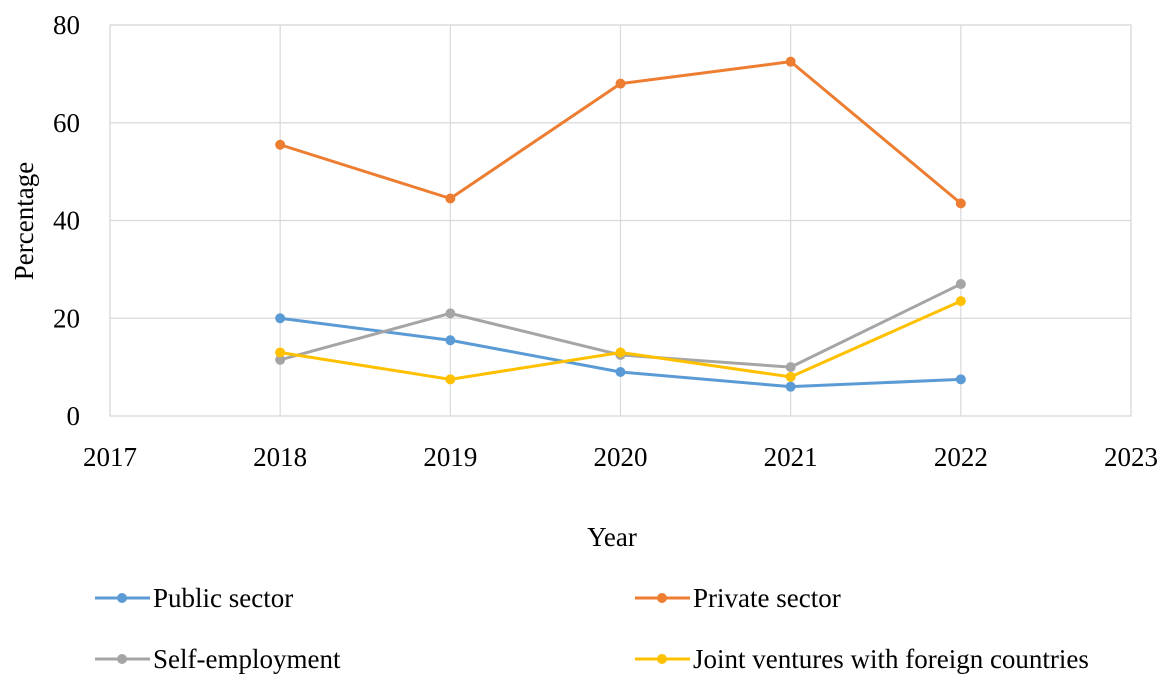 This screenshot has width=1169, height=677. I want to click on y-axis-ticks: 0 20 40 60 80, so click(66, 220).